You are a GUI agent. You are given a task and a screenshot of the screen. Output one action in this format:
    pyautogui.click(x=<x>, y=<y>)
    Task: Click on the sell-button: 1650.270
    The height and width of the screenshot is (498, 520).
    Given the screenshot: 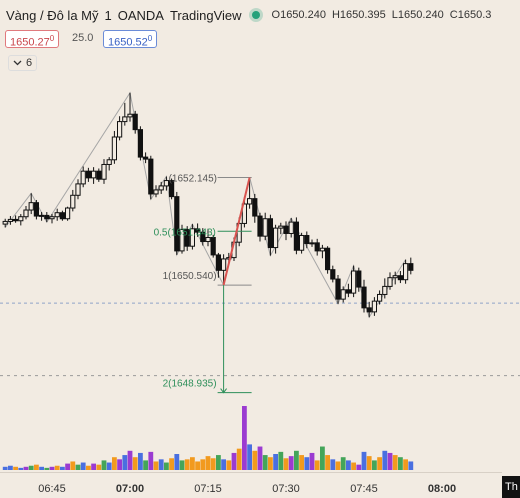 What is the action you would take?
    pyautogui.click(x=32, y=39)
    